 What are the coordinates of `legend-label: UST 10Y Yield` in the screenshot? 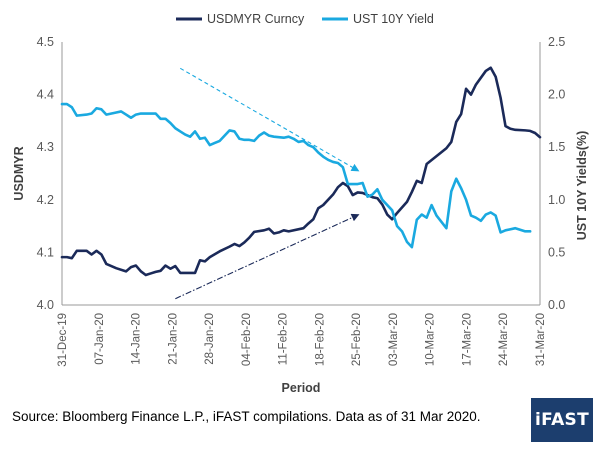 It's located at (393, 19).